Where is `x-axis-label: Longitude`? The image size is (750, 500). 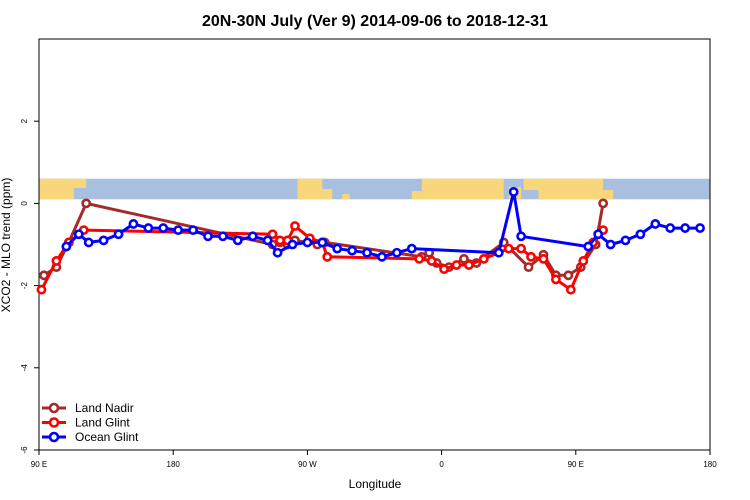 x-axis-label: Longitude is located at coordinates (375, 484).